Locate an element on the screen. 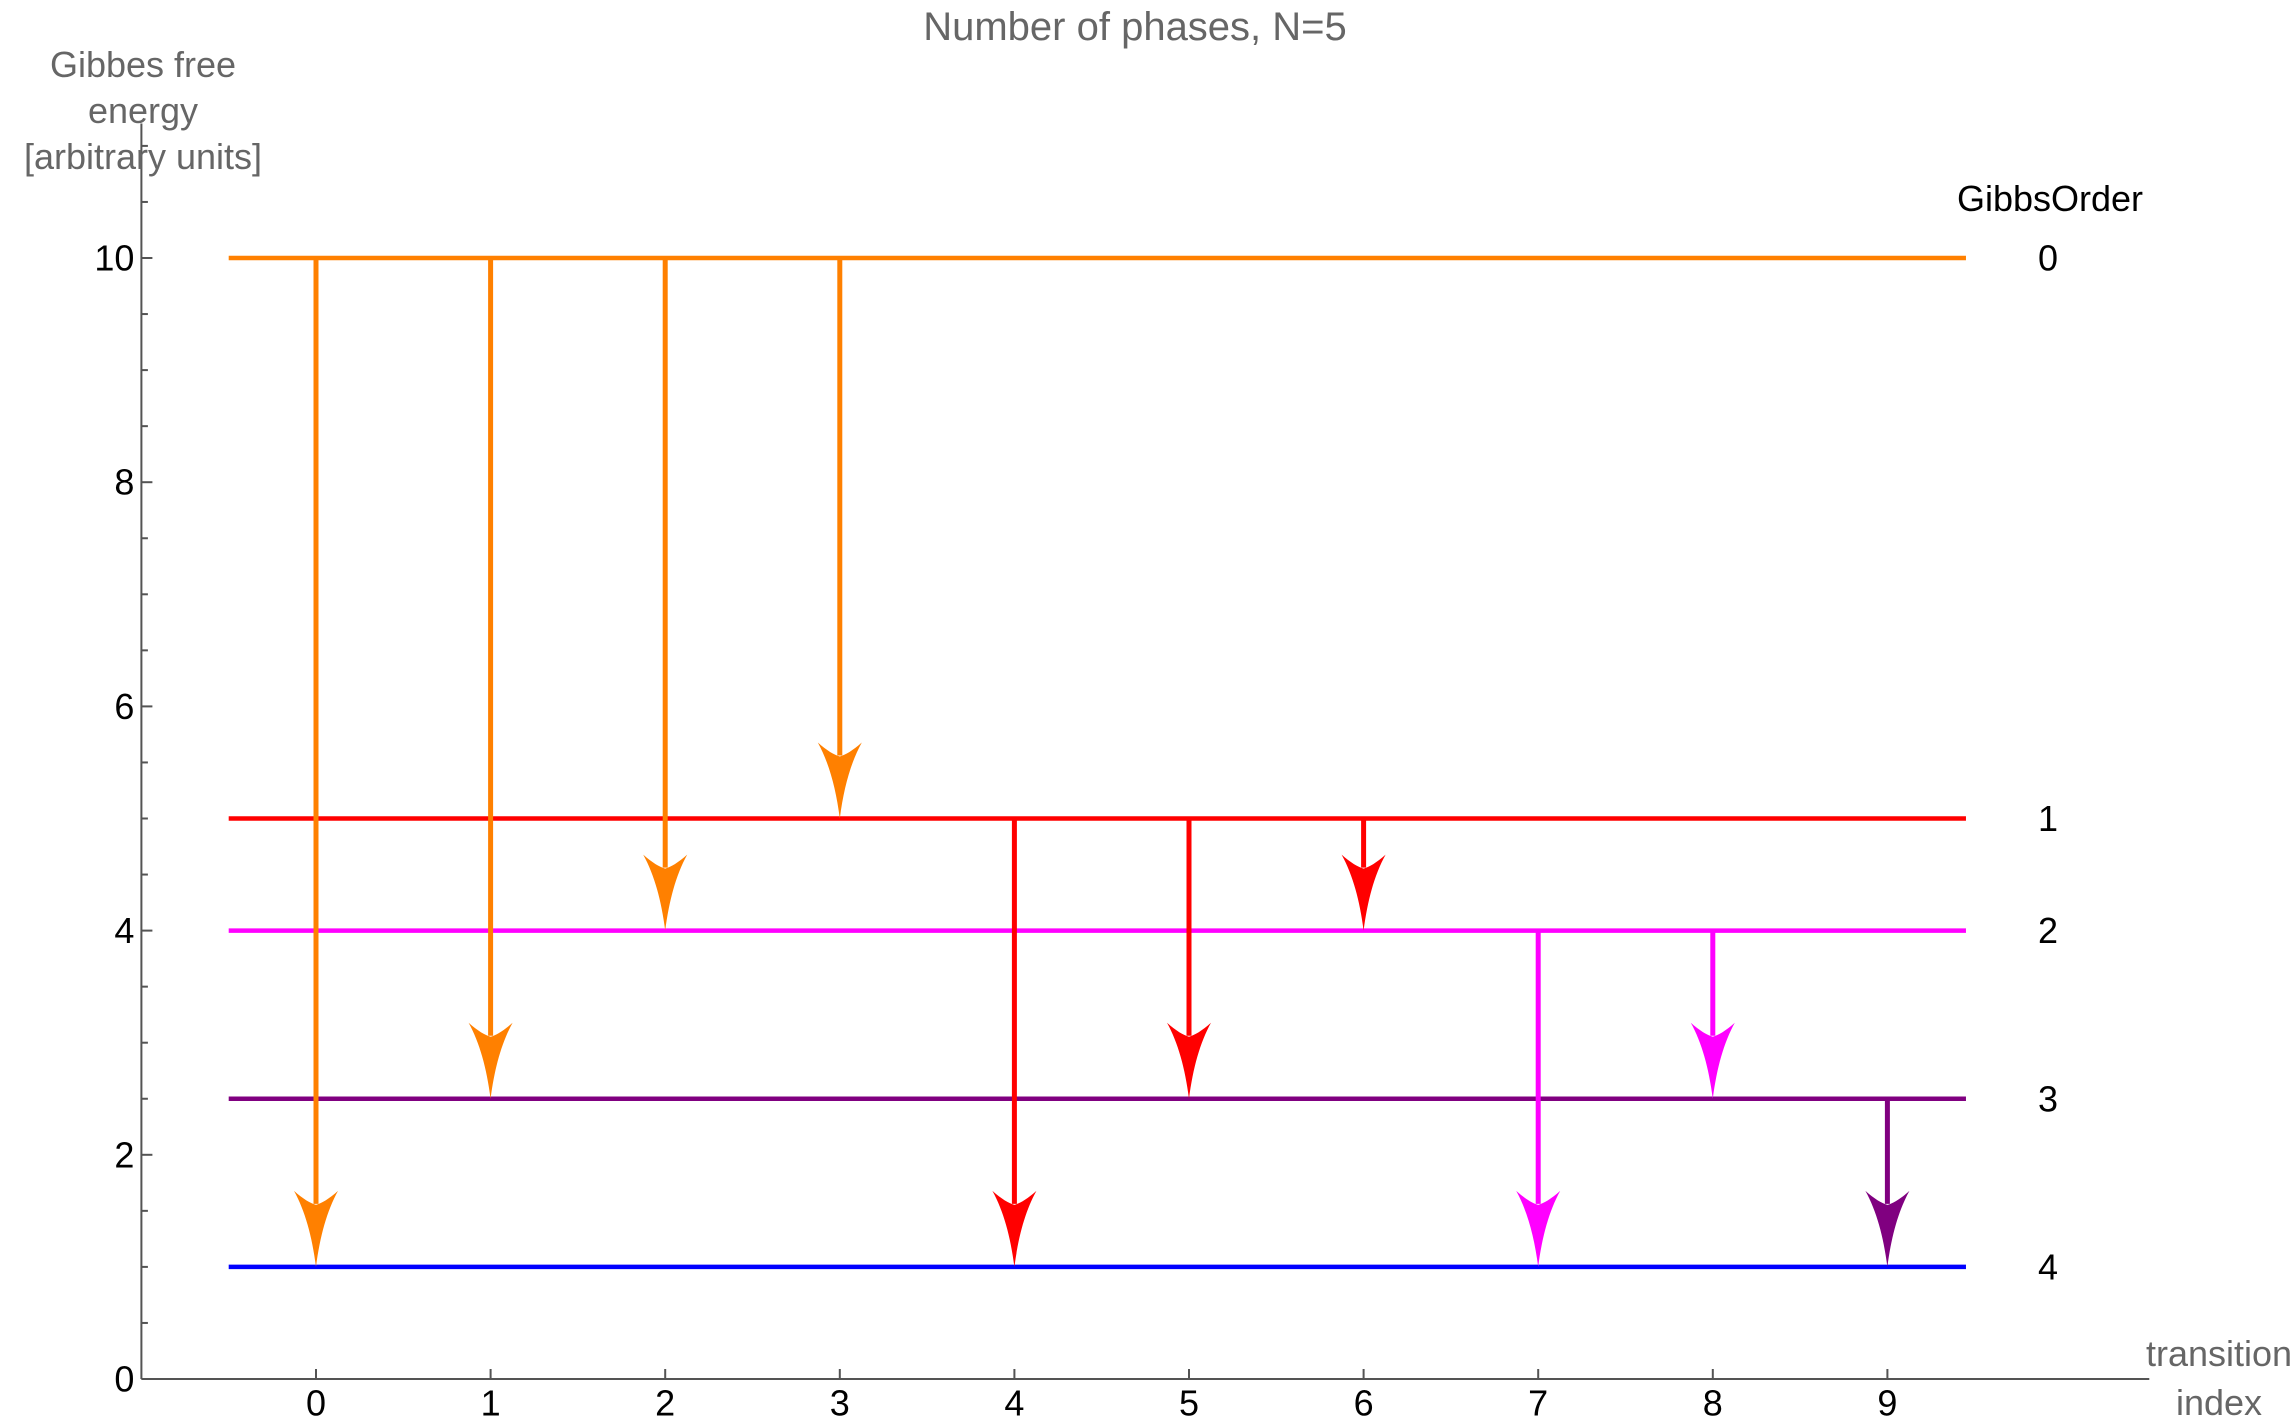 The image size is (2292, 1425). y-tick-label: 4 is located at coordinates (124, 930).